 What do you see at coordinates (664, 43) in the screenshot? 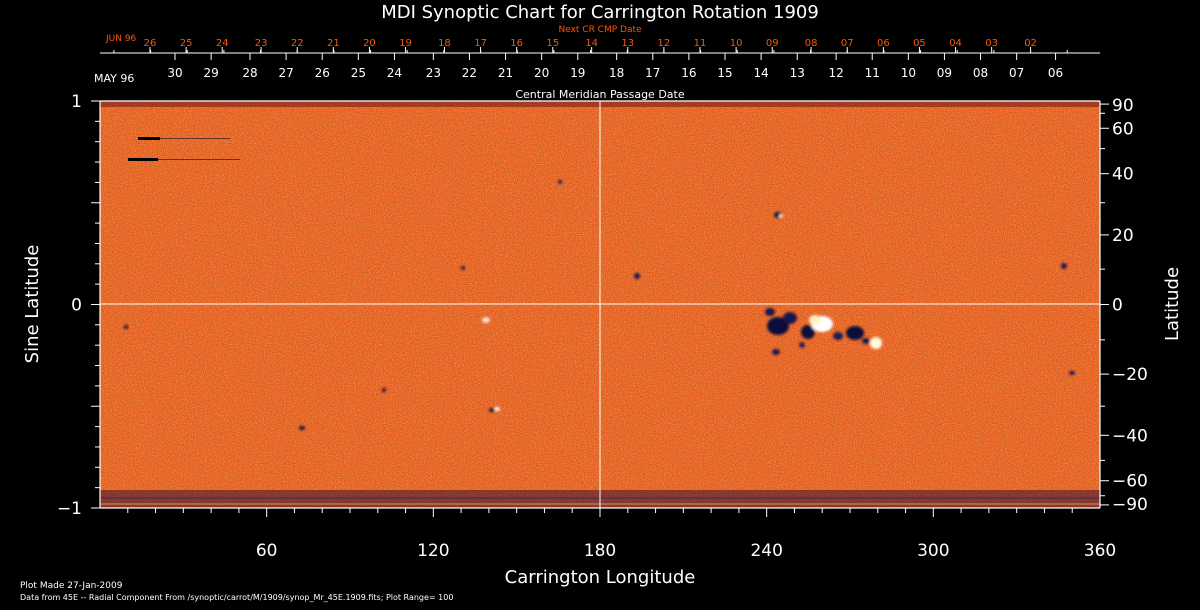
I see `next-cmp-tick-label: 12` at bounding box center [664, 43].